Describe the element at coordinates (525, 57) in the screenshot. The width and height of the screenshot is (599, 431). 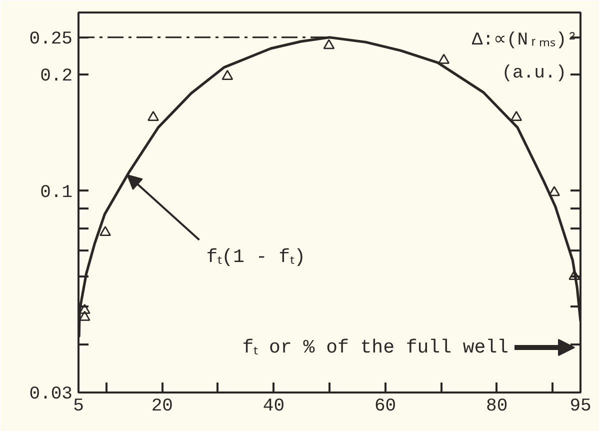
I see `y-axis-title: Δ:∝(Nᵣₘₛ)² (a.u.)` at that location.